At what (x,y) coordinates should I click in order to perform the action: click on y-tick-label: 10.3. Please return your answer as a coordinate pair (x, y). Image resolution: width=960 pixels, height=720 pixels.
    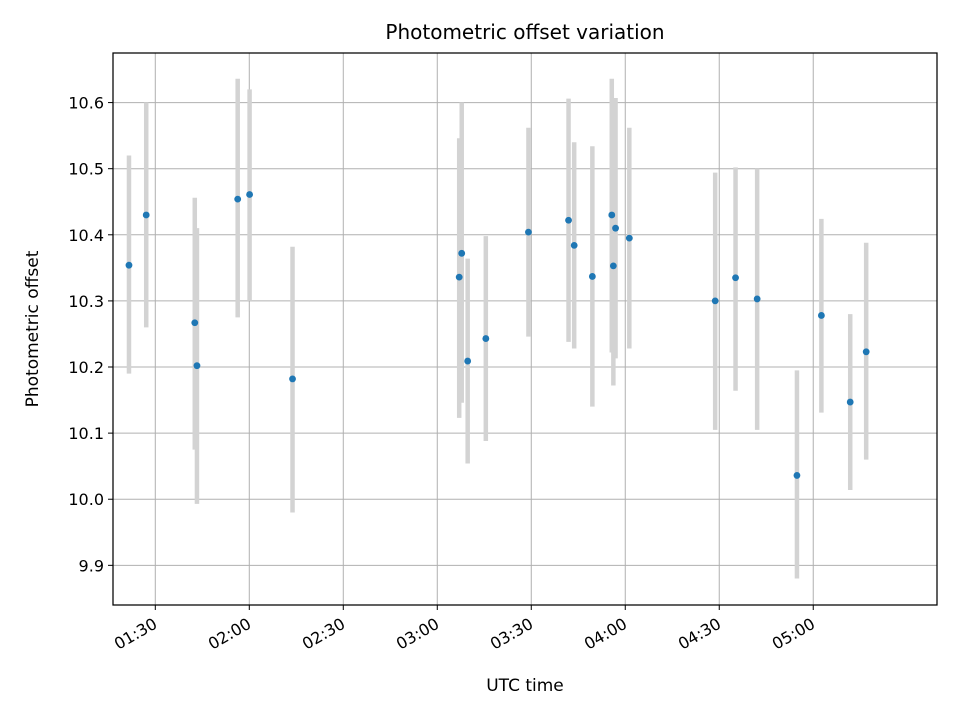
    Looking at the image, I should click on (86, 301).